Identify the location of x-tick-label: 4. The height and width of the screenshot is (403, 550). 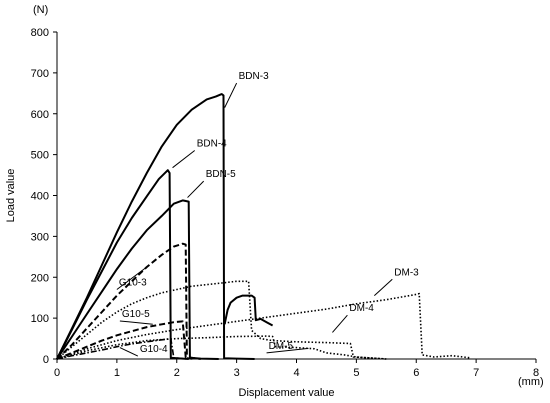
(296, 373).